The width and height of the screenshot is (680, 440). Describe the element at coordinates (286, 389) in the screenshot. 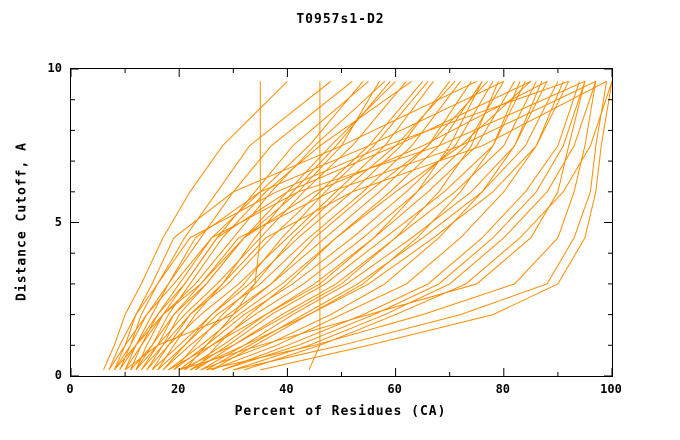

I see `x-tick-label: 40` at that location.